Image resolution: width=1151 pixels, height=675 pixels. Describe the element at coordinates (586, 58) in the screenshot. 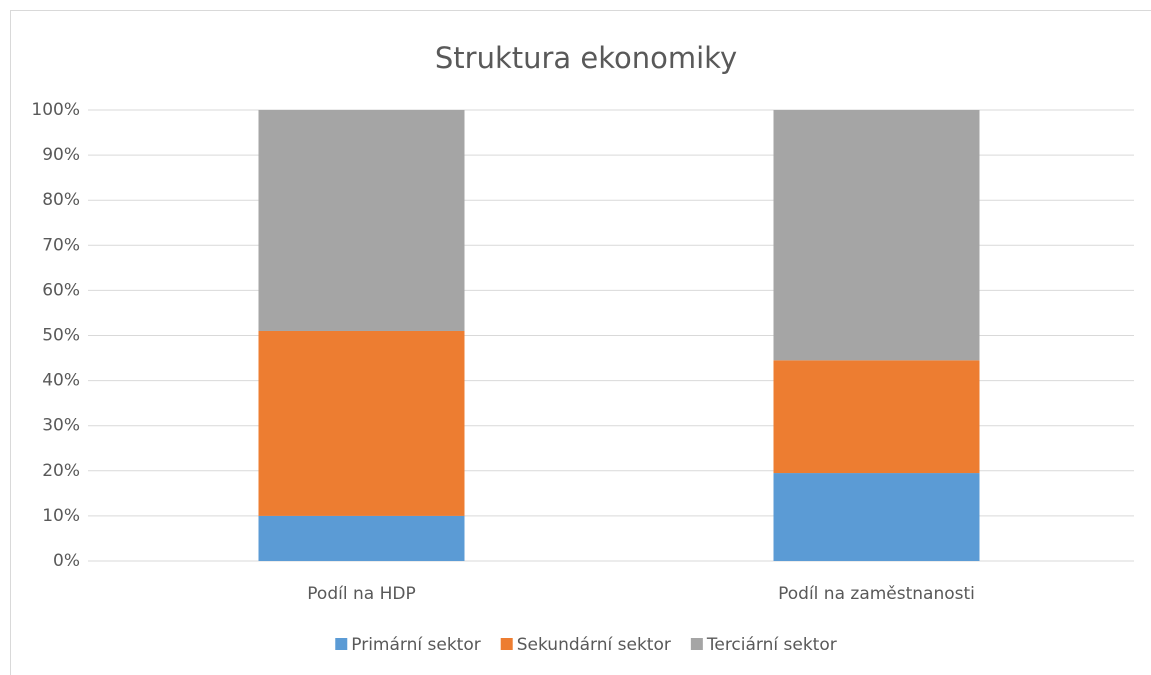

I see `chart-title: Struktura ekonomiky` at that location.